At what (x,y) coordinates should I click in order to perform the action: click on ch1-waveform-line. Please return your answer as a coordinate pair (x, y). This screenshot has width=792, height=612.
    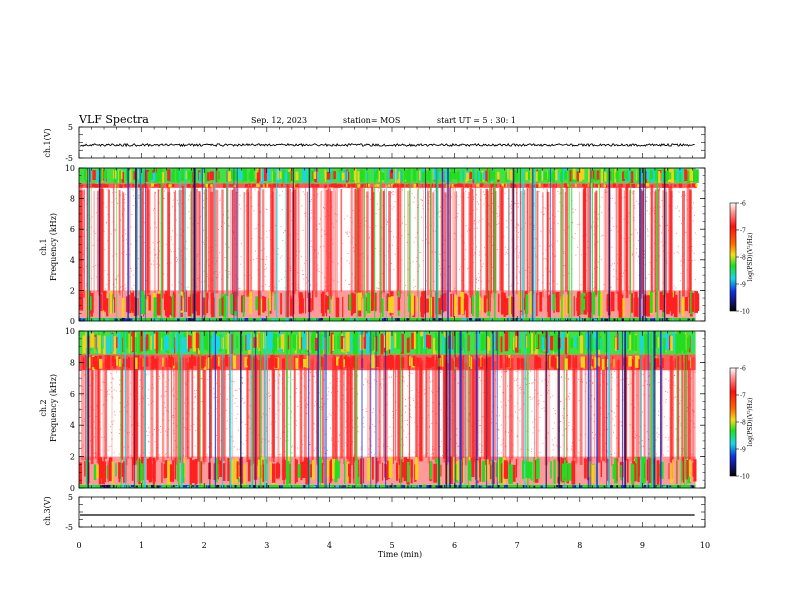
    Looking at the image, I should click on (387, 145).